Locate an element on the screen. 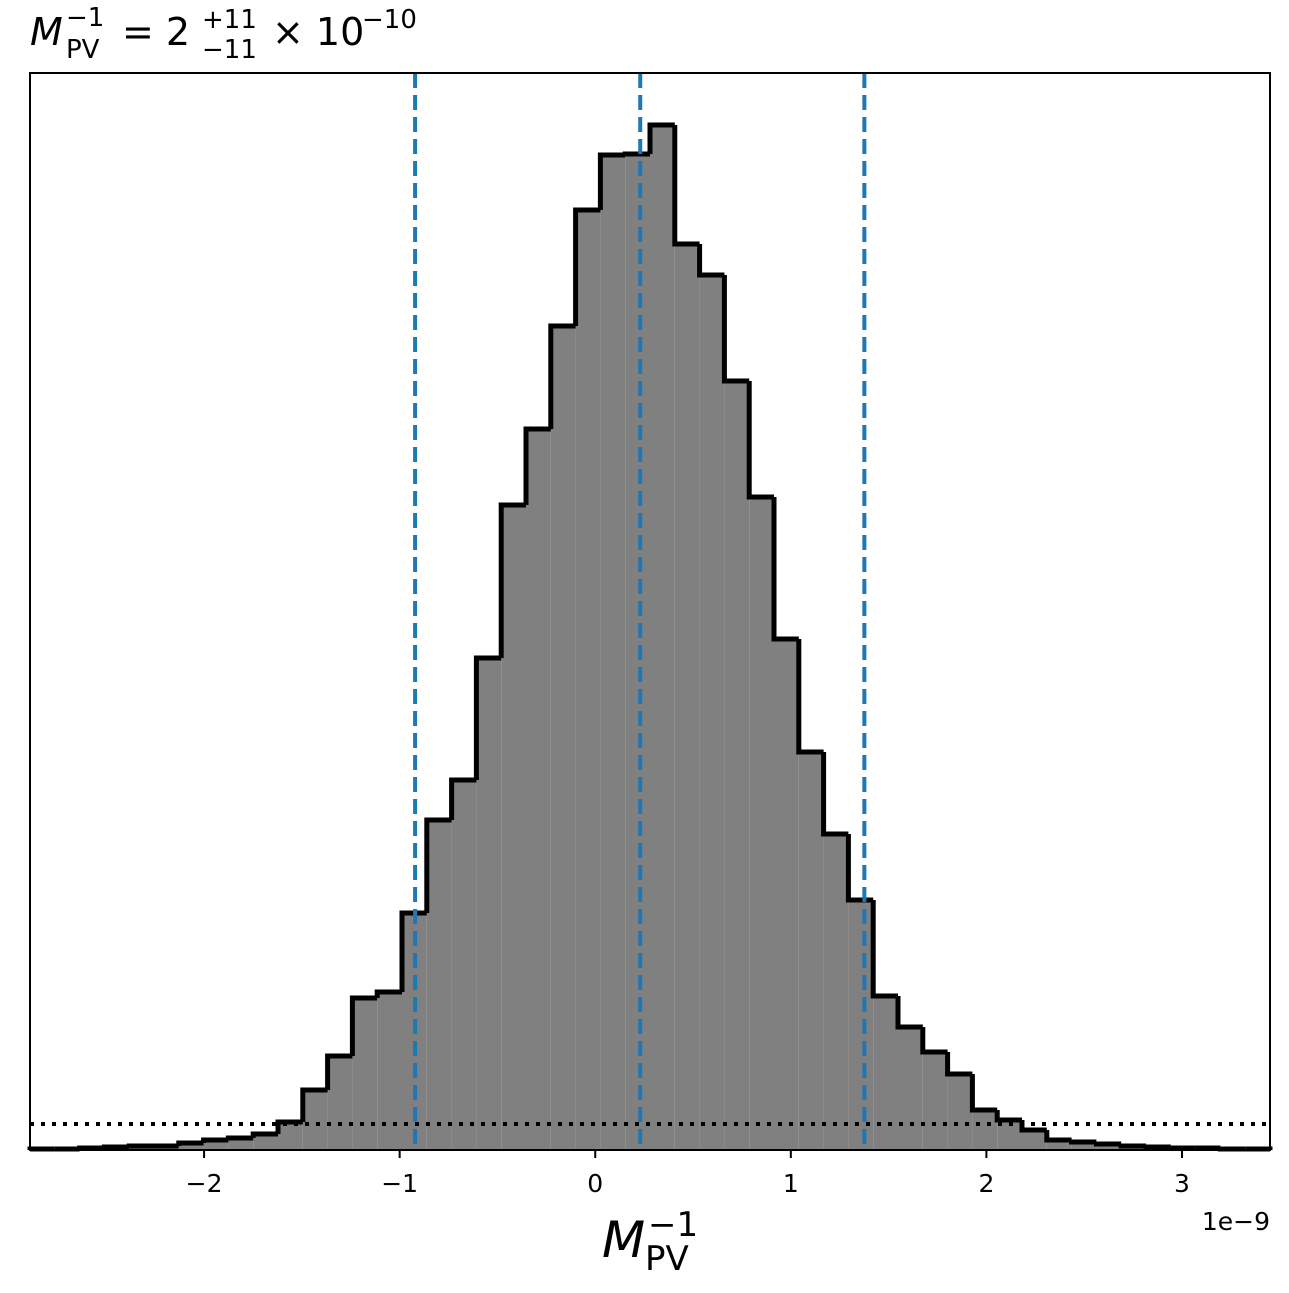 This screenshot has width=1289, height=1293. x-tick-label: 0 is located at coordinates (595, 1183).